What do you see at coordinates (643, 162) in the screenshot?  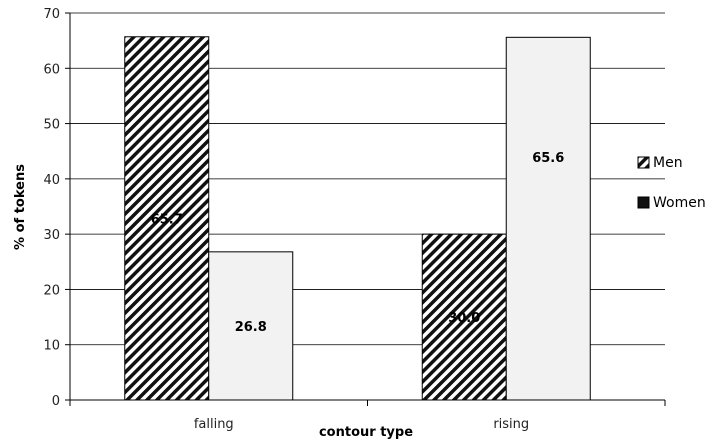 I see `legend-swatch-men` at bounding box center [643, 162].